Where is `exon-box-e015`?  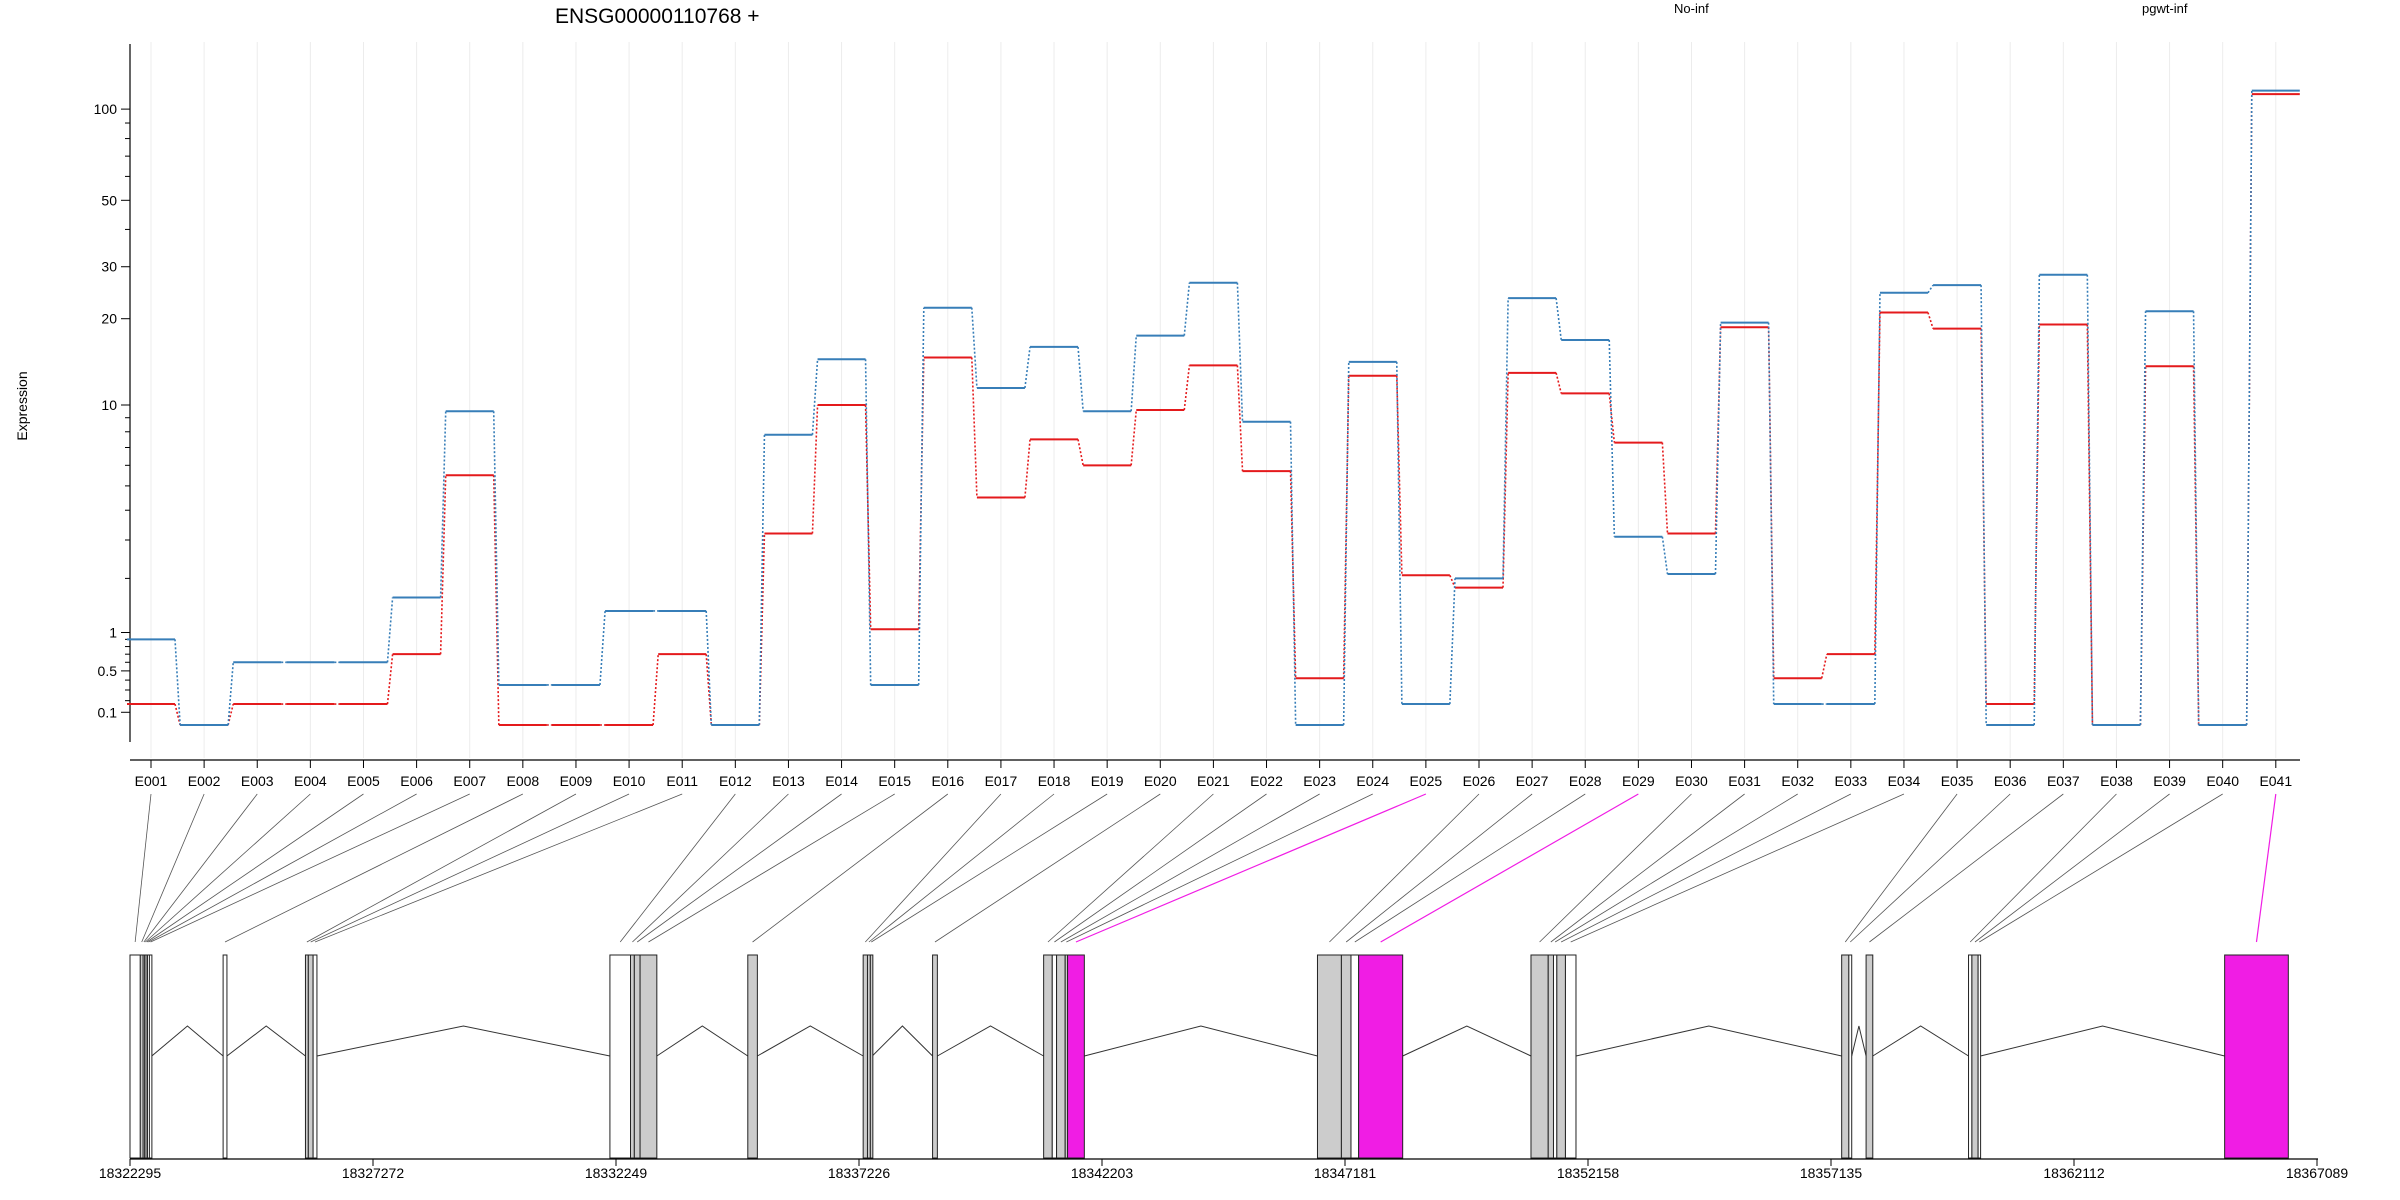
exon-box-e015 is located at coordinates (648, 1056).